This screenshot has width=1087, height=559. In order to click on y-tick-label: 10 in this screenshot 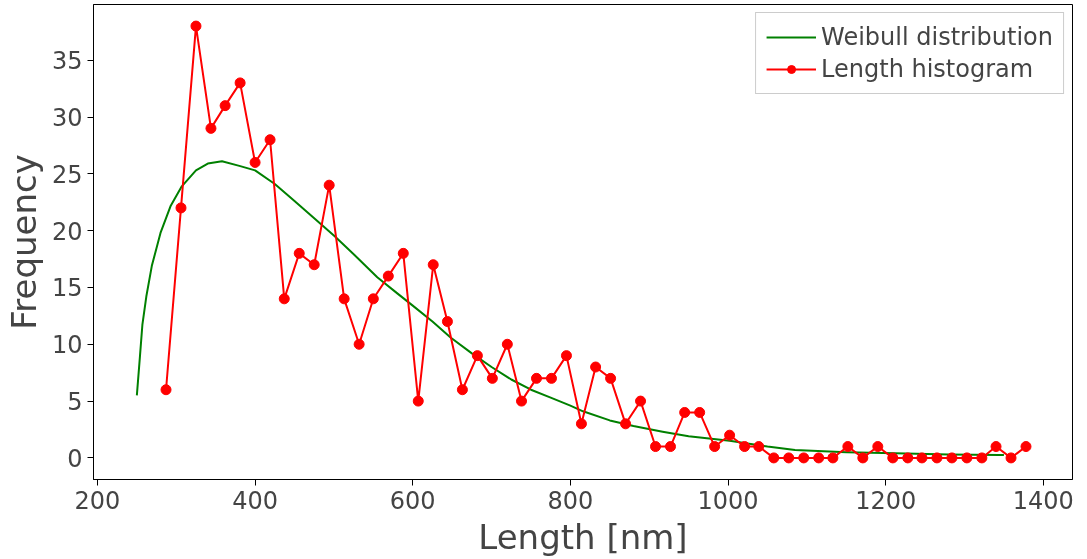, I will do `click(67, 345)`.